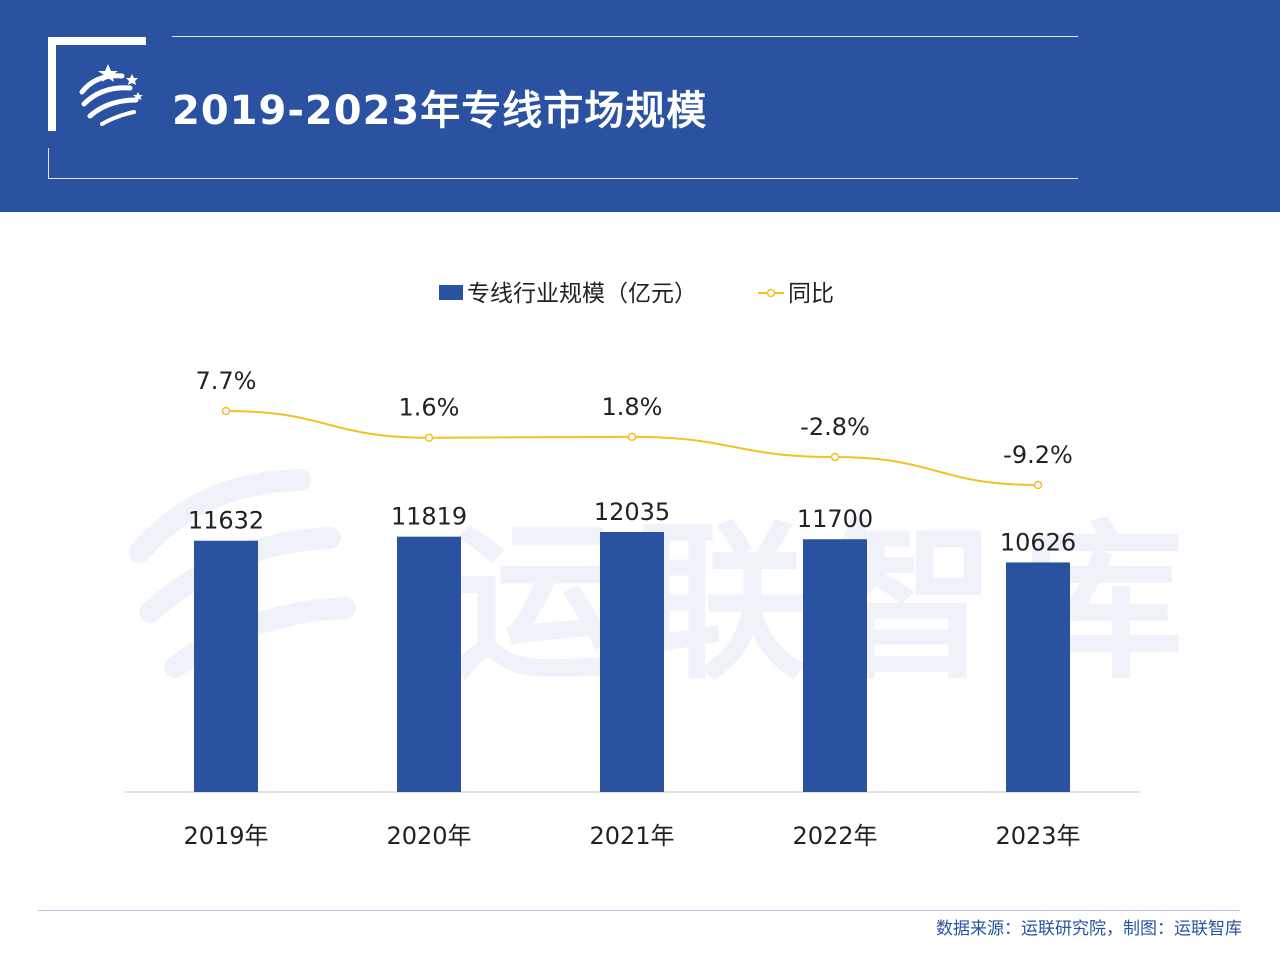  What do you see at coordinates (48, 163) in the screenshot?
I see `title-frame-bottom-corner` at bounding box center [48, 163].